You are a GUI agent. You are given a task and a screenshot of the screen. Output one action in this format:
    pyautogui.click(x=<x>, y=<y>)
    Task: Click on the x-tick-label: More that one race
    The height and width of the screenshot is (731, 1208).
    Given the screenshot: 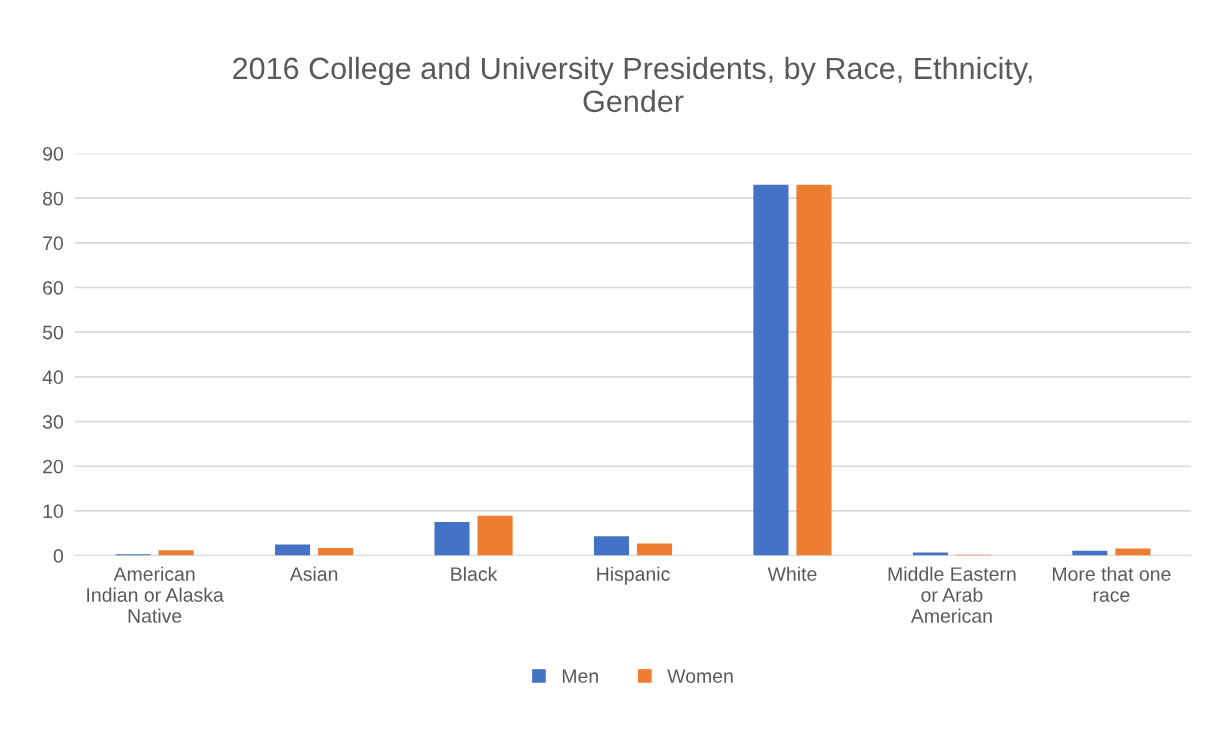 What is the action you would take?
    pyautogui.click(x=1111, y=584)
    